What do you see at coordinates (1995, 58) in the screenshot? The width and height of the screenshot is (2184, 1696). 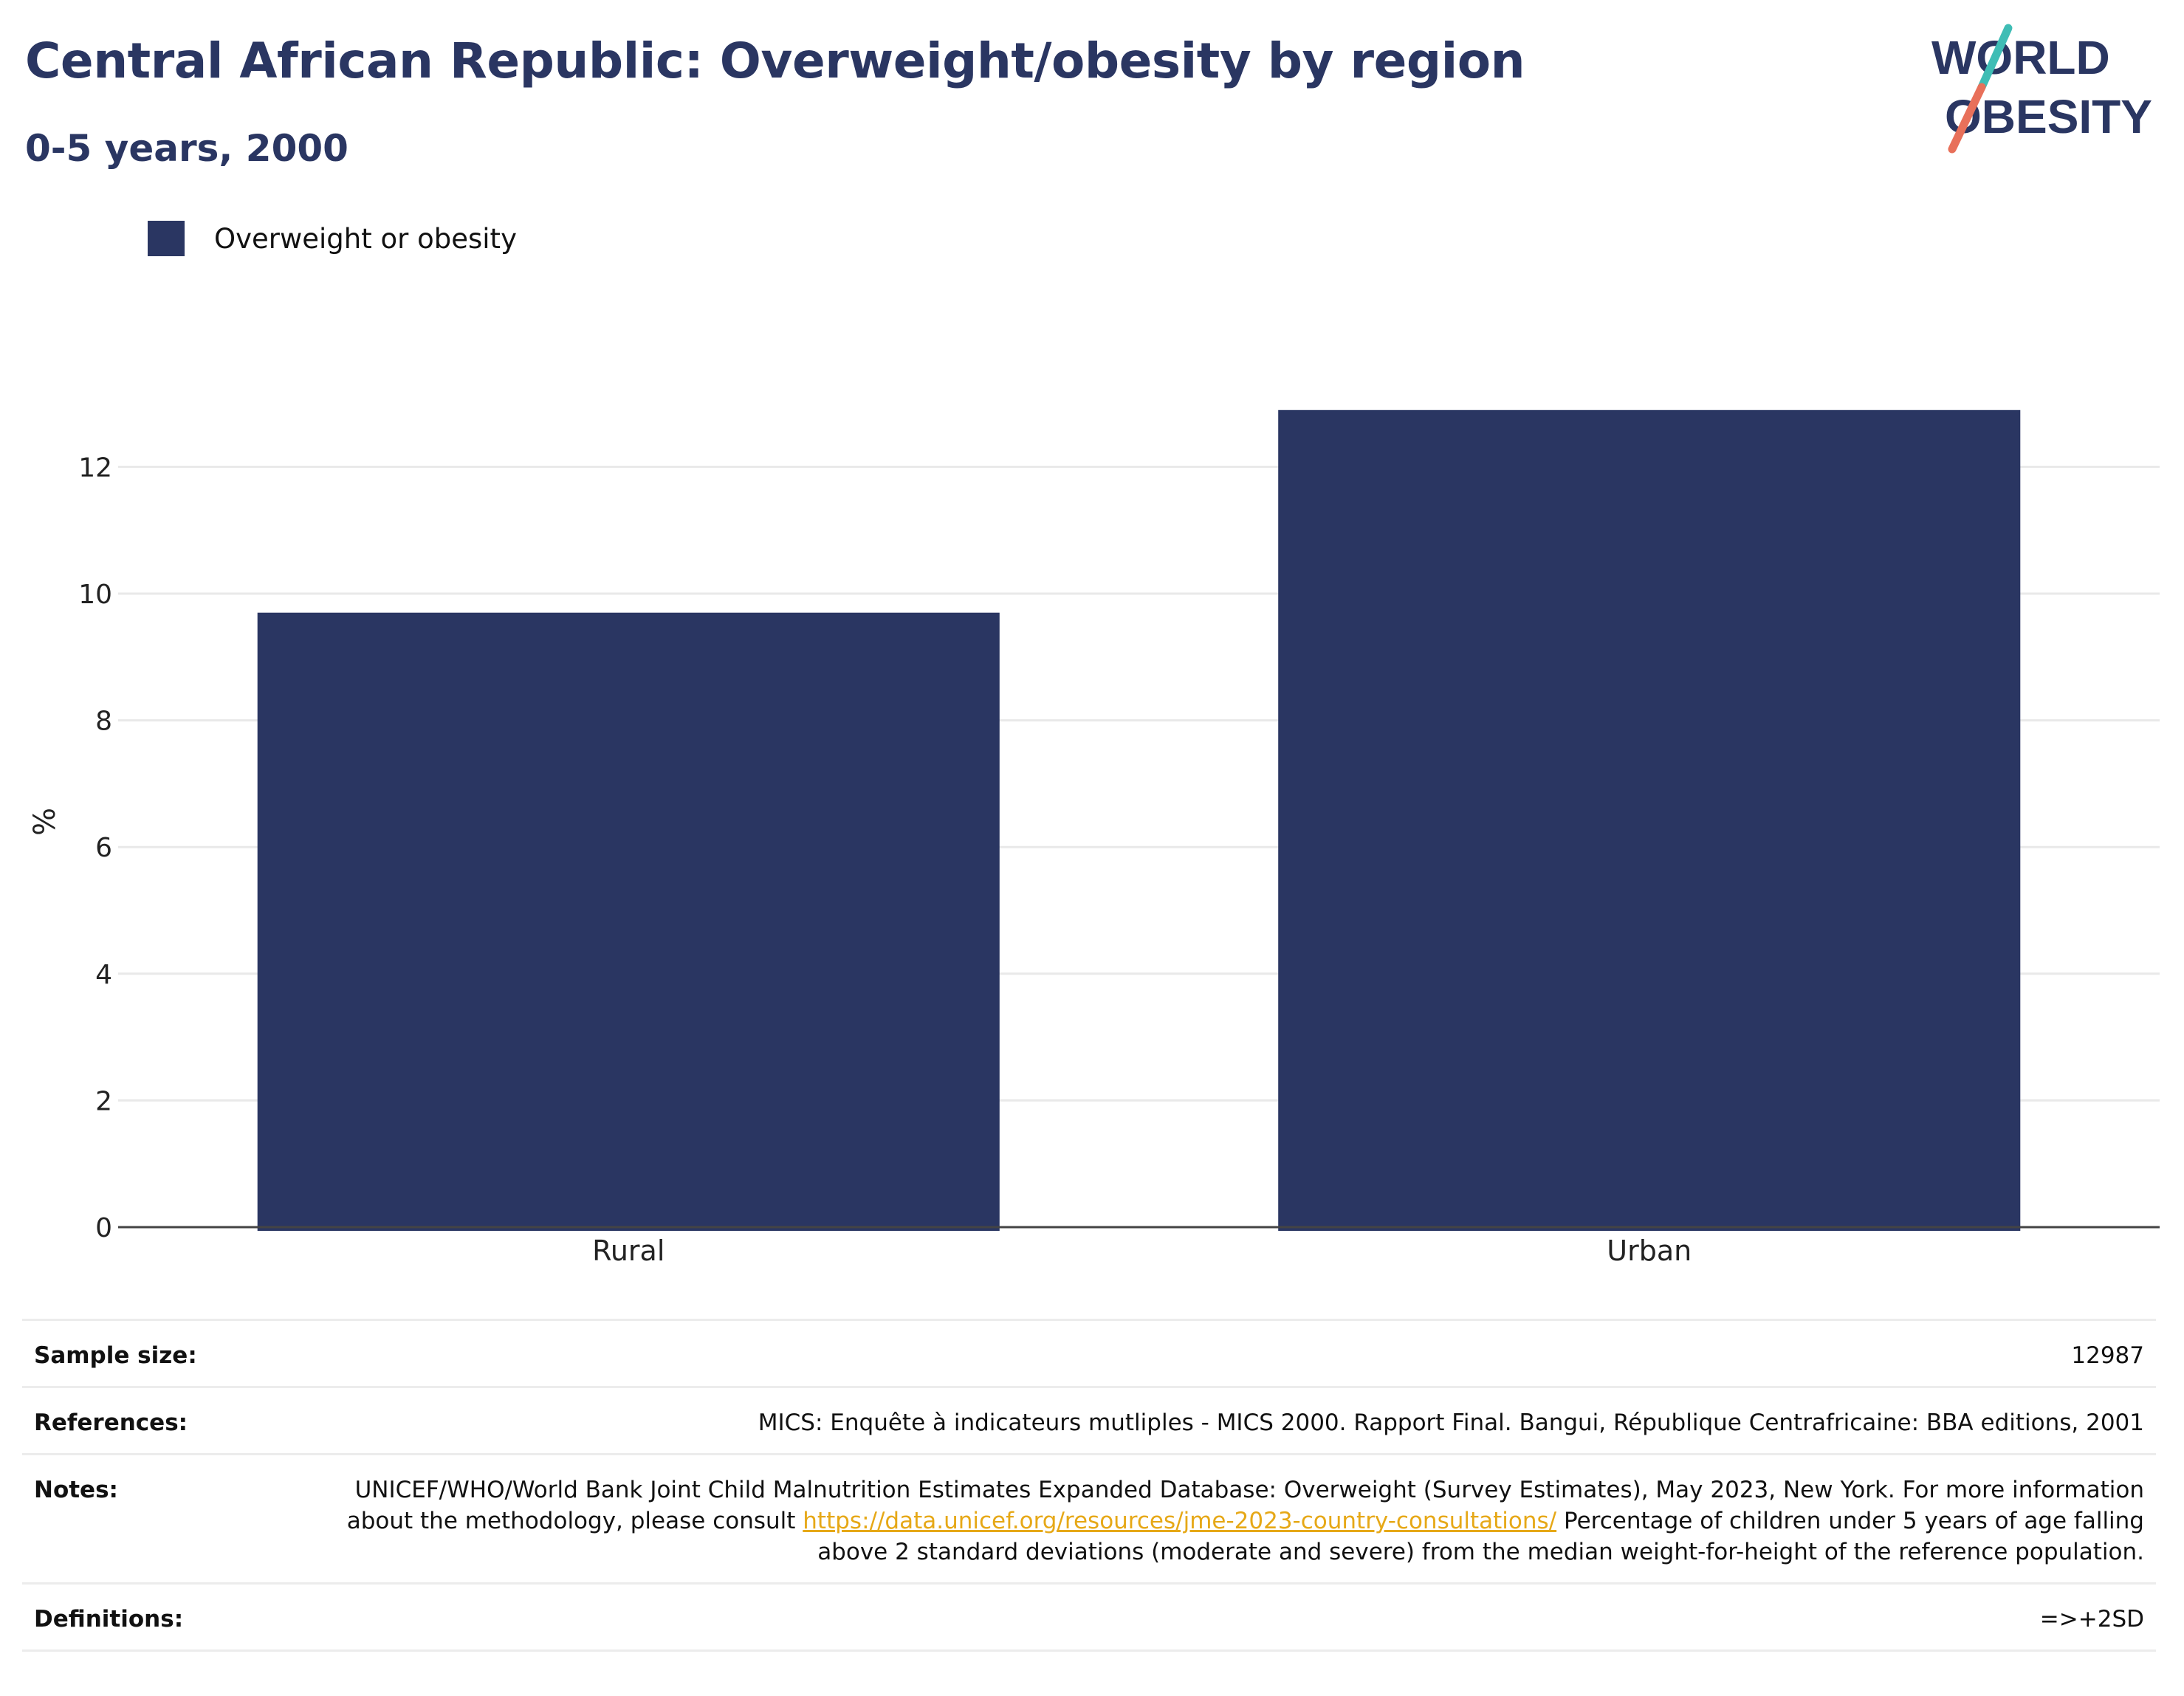 I see `logo-slash-top` at bounding box center [1995, 58].